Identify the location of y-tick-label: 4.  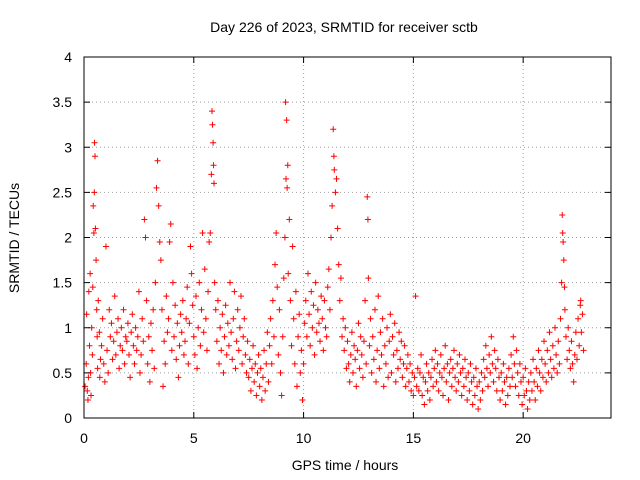
(68, 57).